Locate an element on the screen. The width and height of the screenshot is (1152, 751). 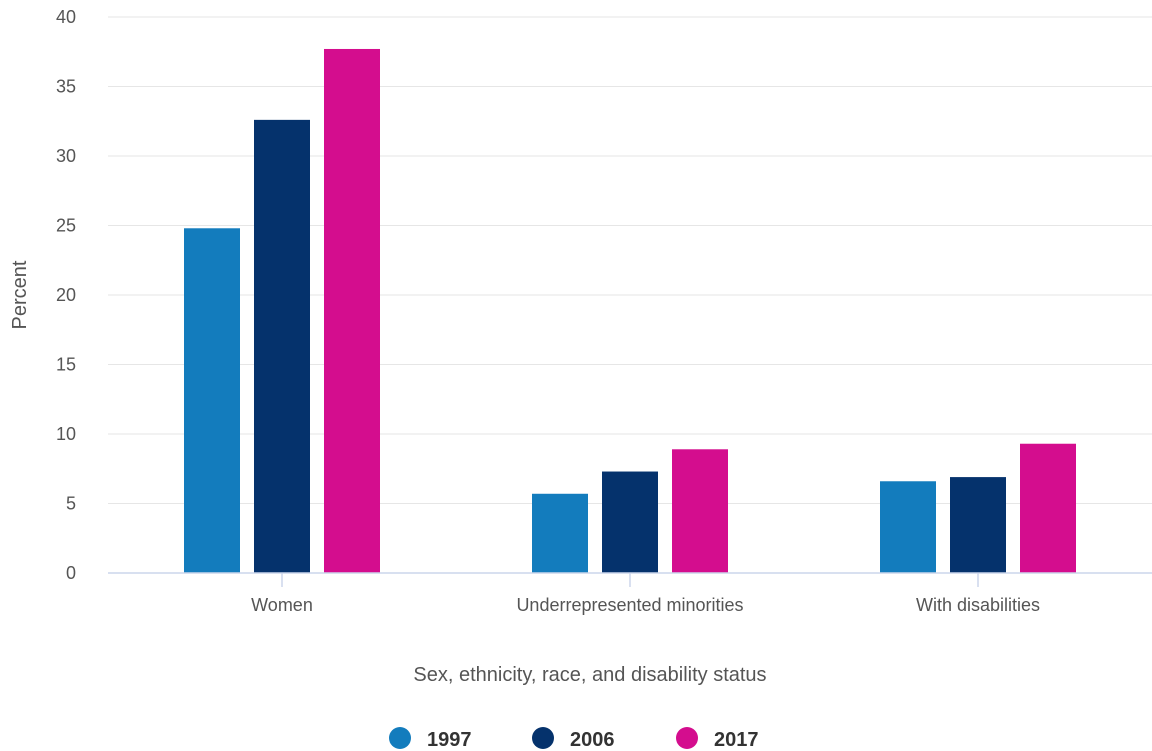
legend-marker-2017 is located at coordinates (687, 738).